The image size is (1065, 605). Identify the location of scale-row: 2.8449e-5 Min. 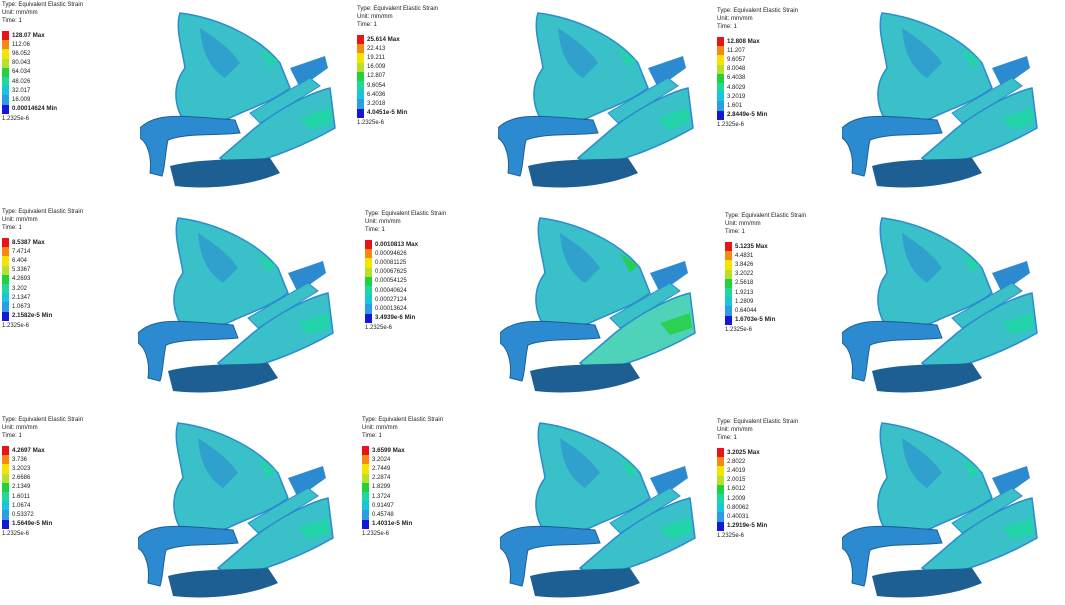
(757, 115).